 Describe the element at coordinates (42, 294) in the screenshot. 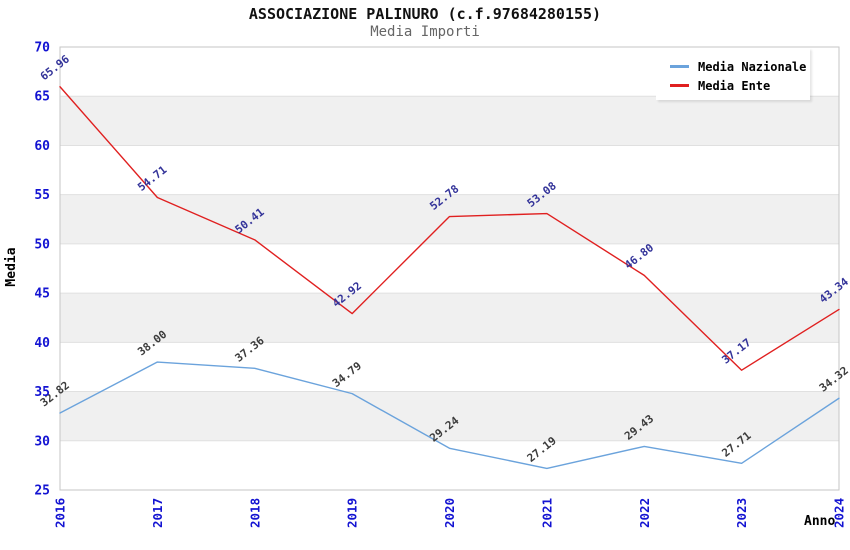

I see `svg-text: 45` at that location.